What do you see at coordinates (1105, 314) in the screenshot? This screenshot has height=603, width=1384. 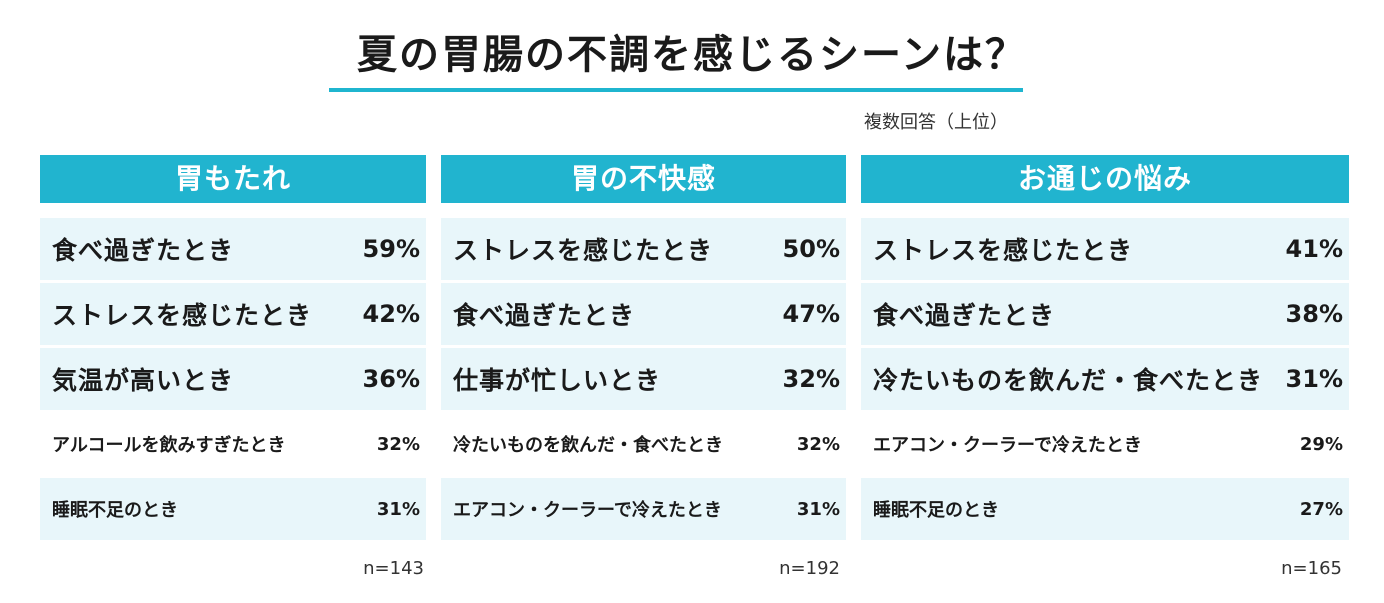 I see `table-row: 食べ過ぎたとき 38%` at bounding box center [1105, 314].